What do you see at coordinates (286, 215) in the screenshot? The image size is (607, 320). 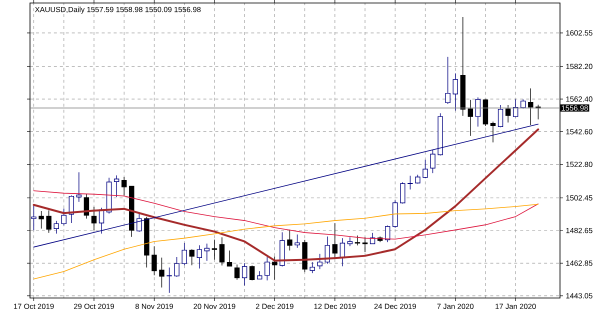 I see `line-series` at bounding box center [286, 215].